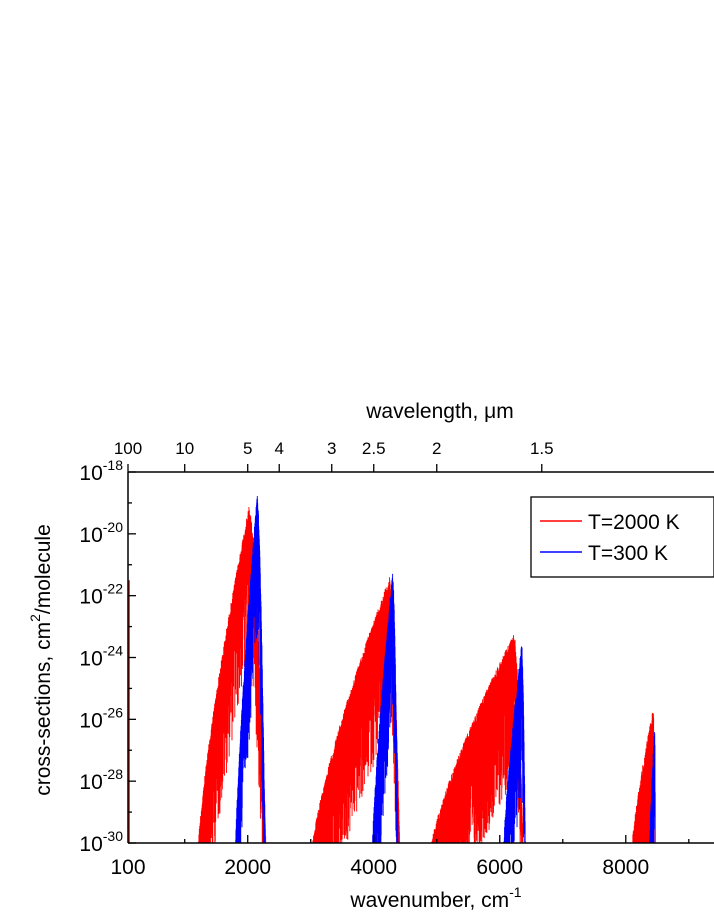 Image resolution: width=714 pixels, height=924 pixels. I want to click on x-tick-label: 4000, so click(373, 867).